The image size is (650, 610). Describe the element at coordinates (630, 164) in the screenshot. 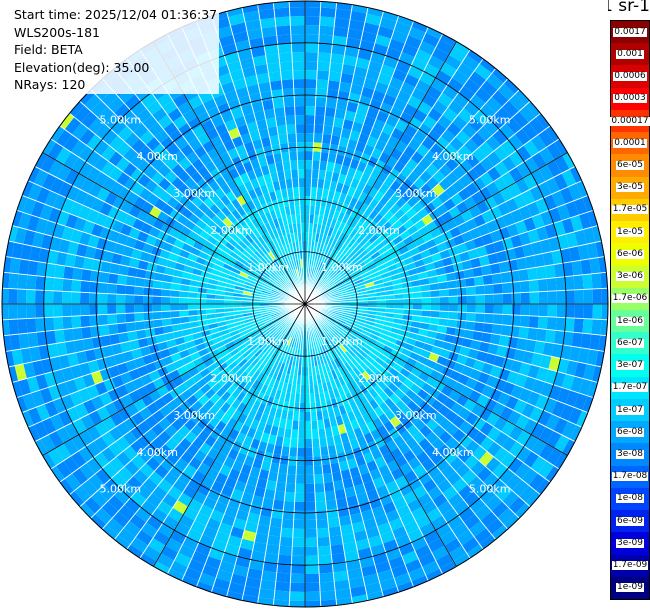

I see `colorbar-tick-label: 6e-05` at that location.